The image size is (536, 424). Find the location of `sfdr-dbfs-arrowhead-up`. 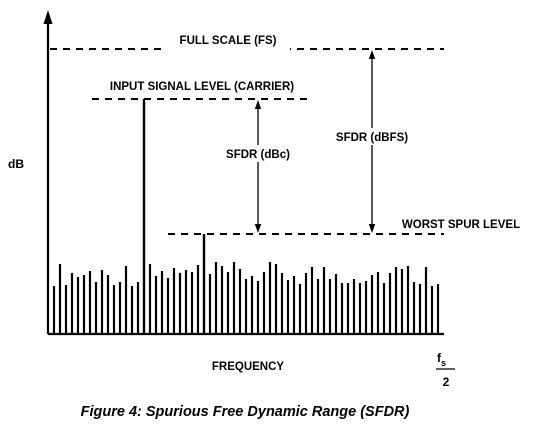

sfdr-dbfs-arrowhead-up is located at coordinates (372, 54).